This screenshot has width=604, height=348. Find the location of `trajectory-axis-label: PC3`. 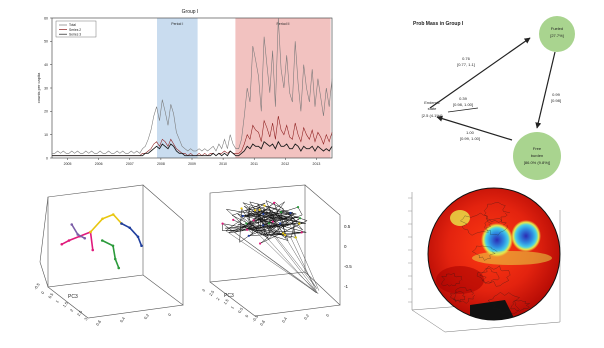

trajectory-axis-label: PC3 is located at coordinates (73, 297).